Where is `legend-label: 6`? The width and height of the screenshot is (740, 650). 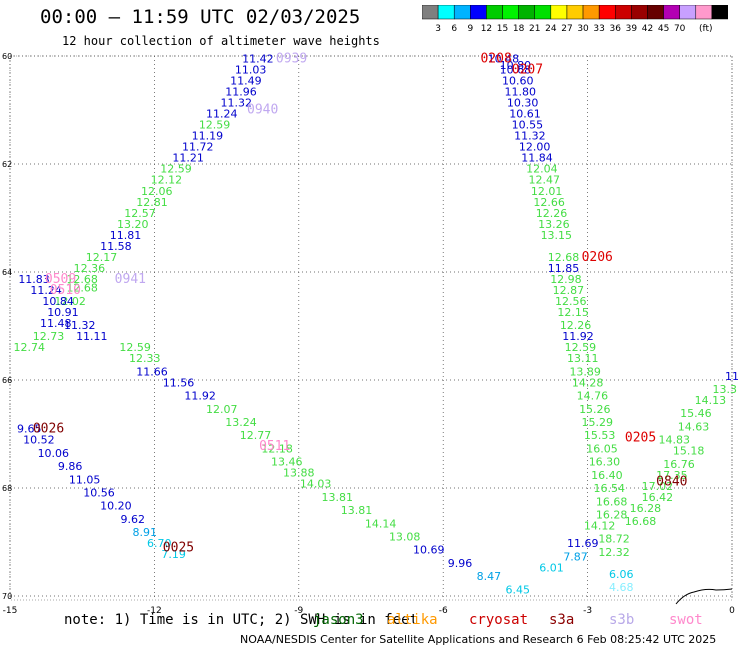 legend-label: 6 is located at coordinates (454, 29).